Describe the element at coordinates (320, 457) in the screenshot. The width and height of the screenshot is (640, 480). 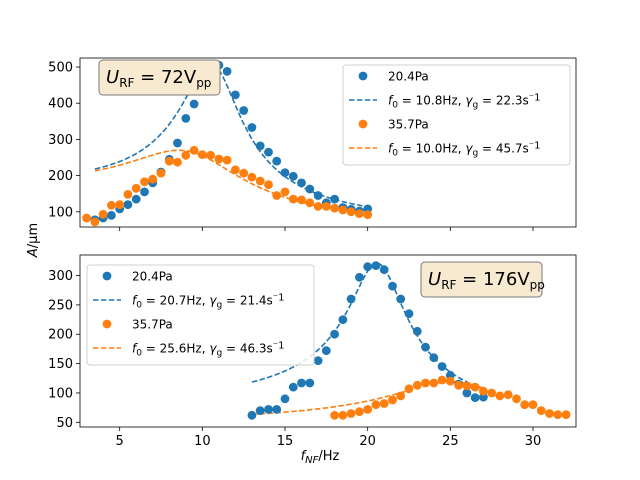
I see `x-axis-label: fNF/Hz` at that location.